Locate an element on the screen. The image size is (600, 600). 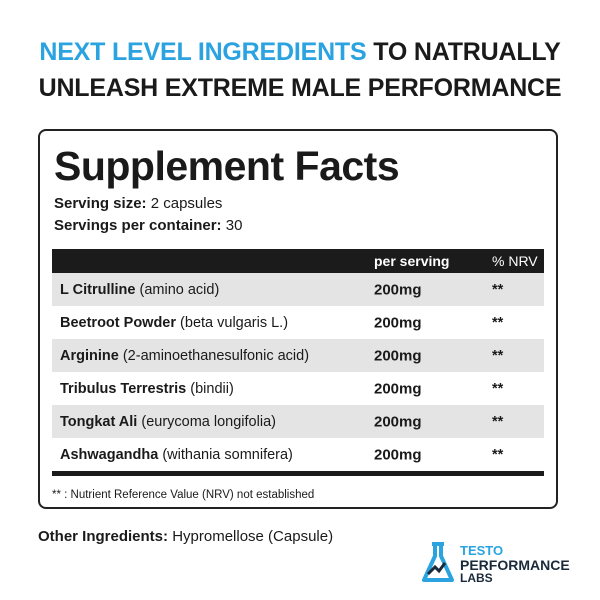
table-bottom-bar is located at coordinates (298, 473).